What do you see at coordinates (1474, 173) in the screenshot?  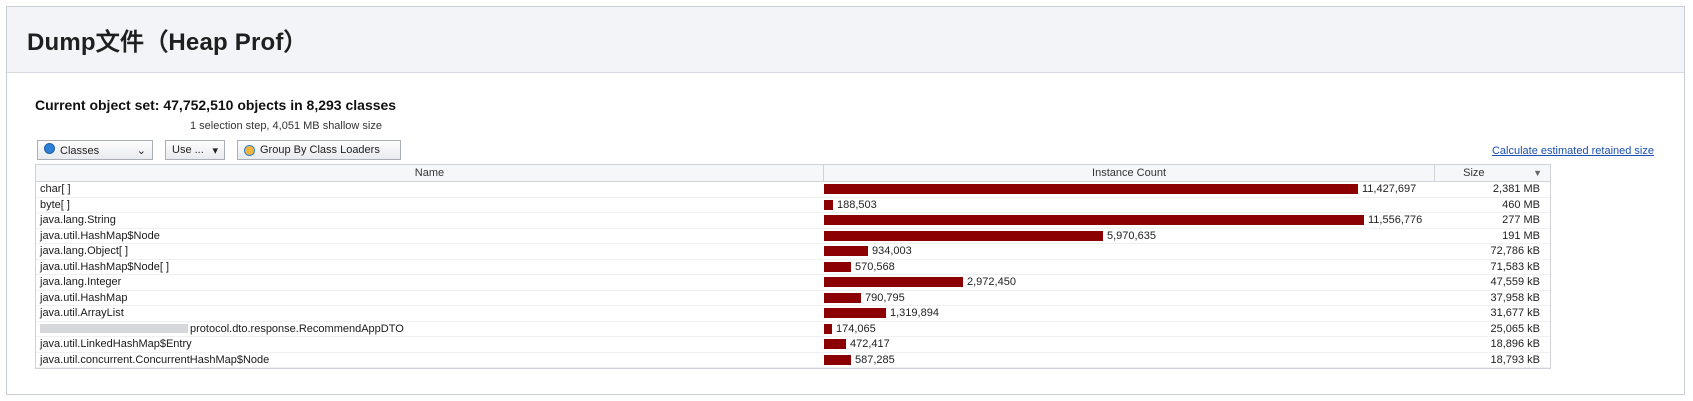 I see `size-header-label: Size` at bounding box center [1474, 173].